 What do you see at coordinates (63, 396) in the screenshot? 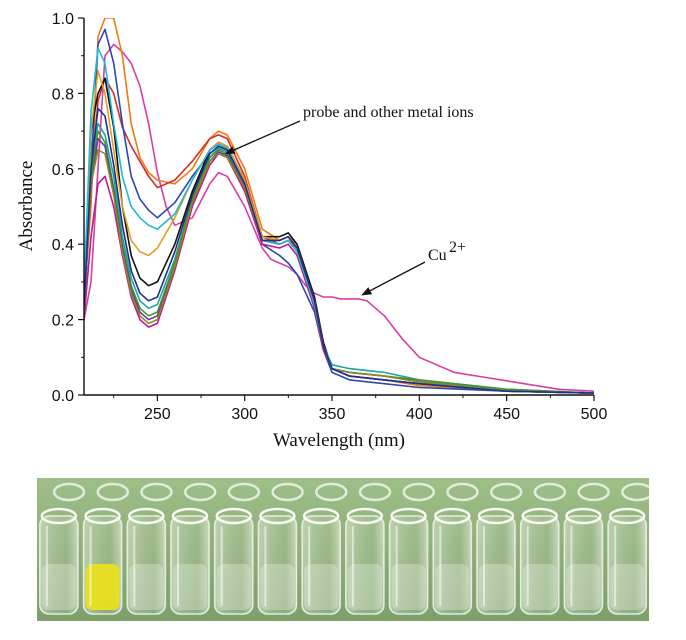
I see `y-tick-label: 0.0` at bounding box center [63, 396].